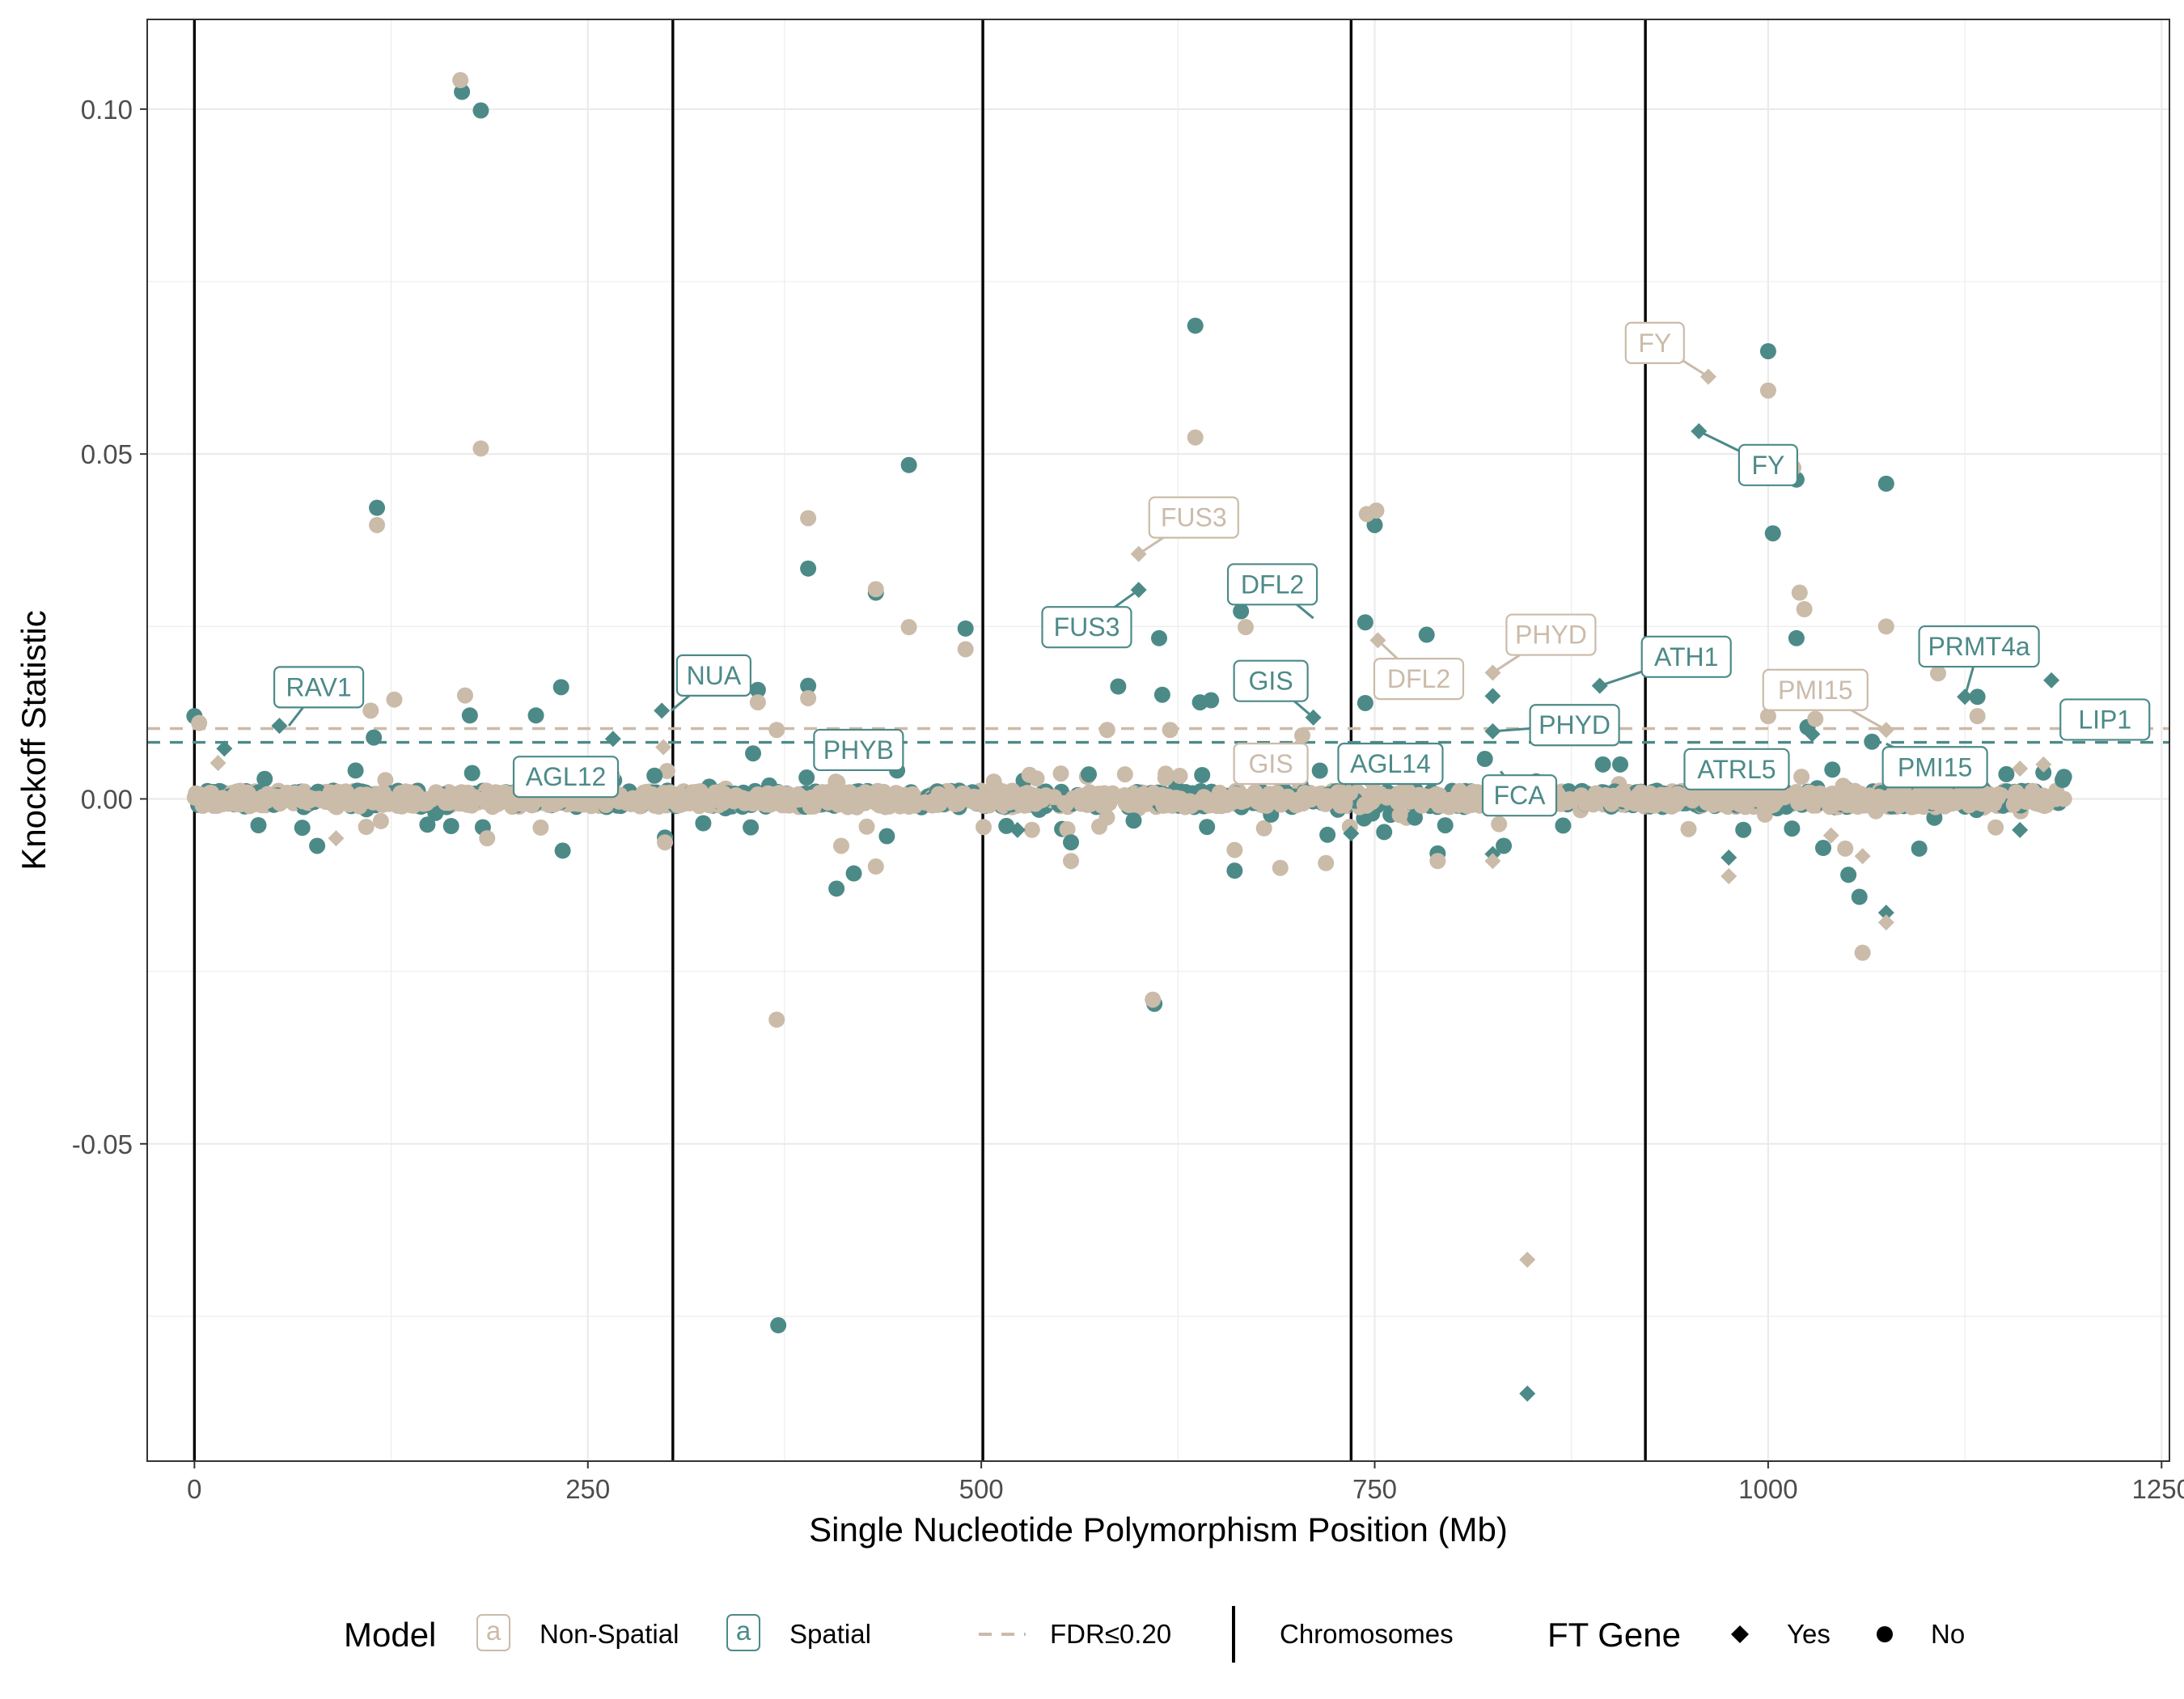 Image resolution: width=2184 pixels, height=1699 pixels. I want to click on legend-ft-gene-title: FT Gene, so click(1614, 1635).